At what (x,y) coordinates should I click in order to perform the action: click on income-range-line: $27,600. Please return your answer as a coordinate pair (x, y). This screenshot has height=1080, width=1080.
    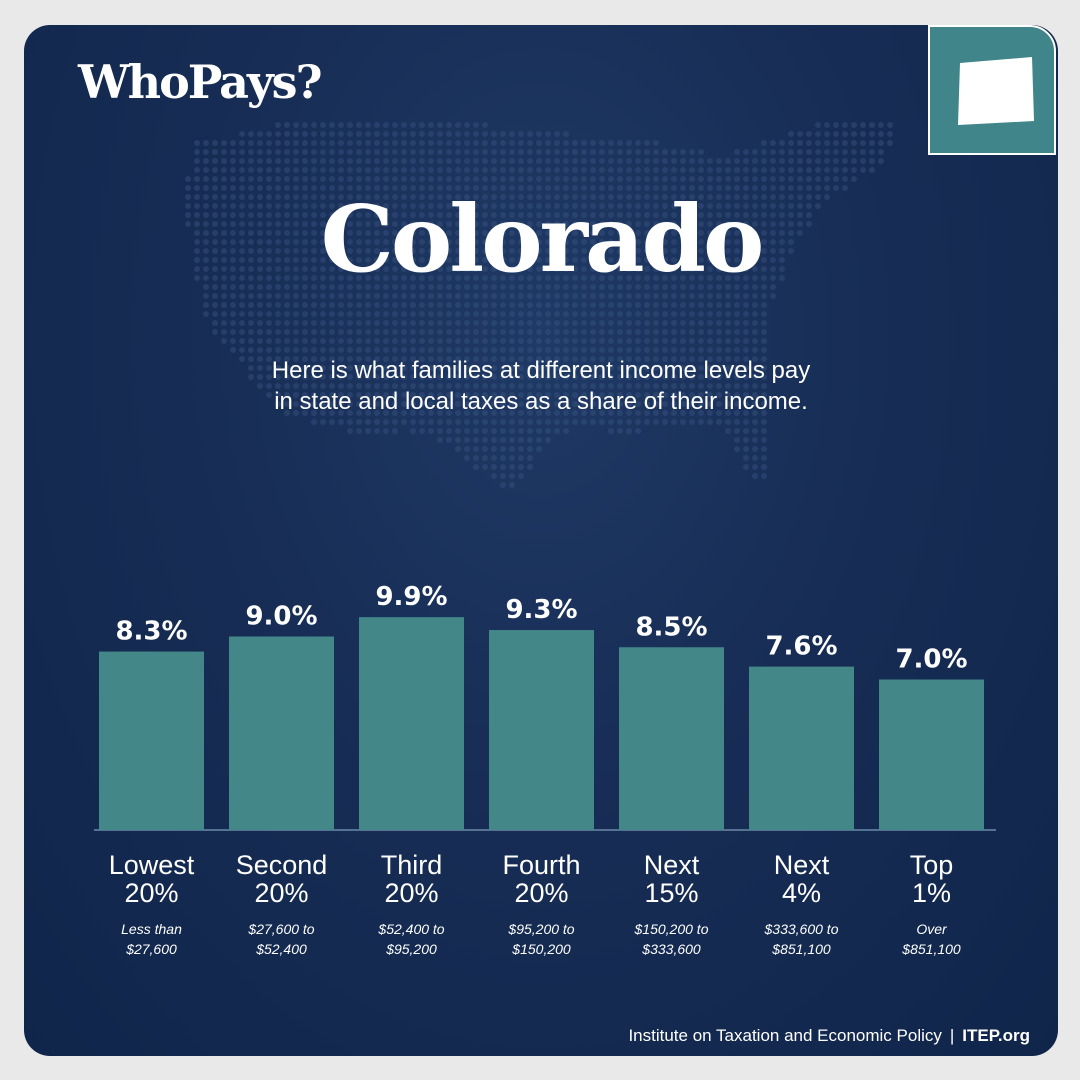
    Looking at the image, I should click on (151, 949).